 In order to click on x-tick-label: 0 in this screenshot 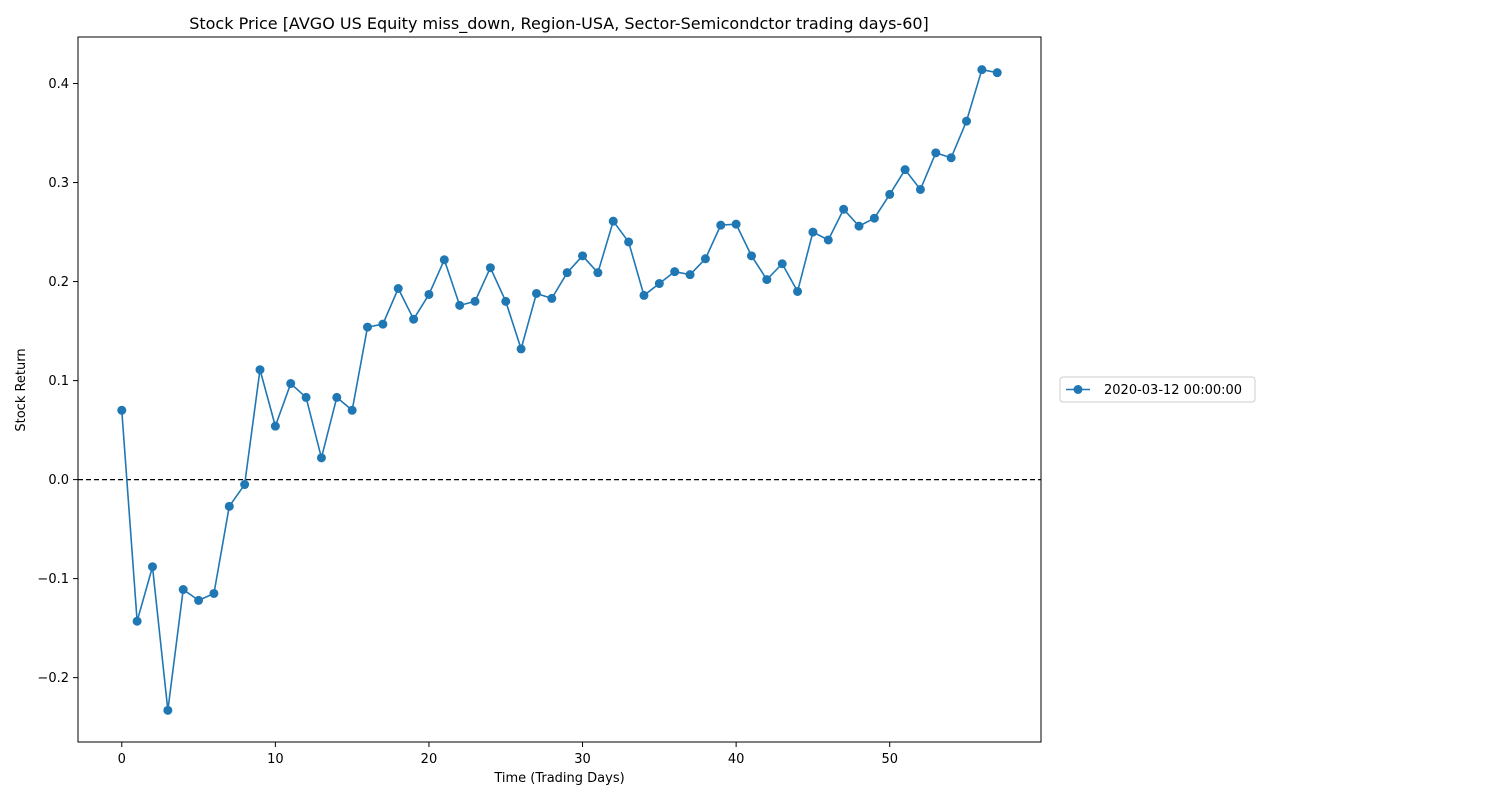, I will do `click(122, 759)`.